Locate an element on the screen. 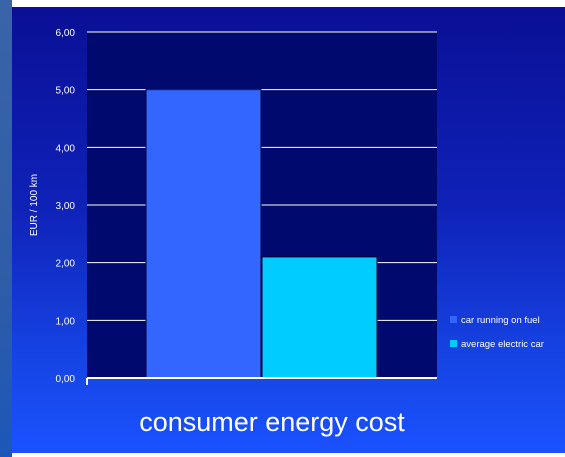 This screenshot has width=565, height=457. y-tick-label: 2,00 is located at coordinates (66, 264).